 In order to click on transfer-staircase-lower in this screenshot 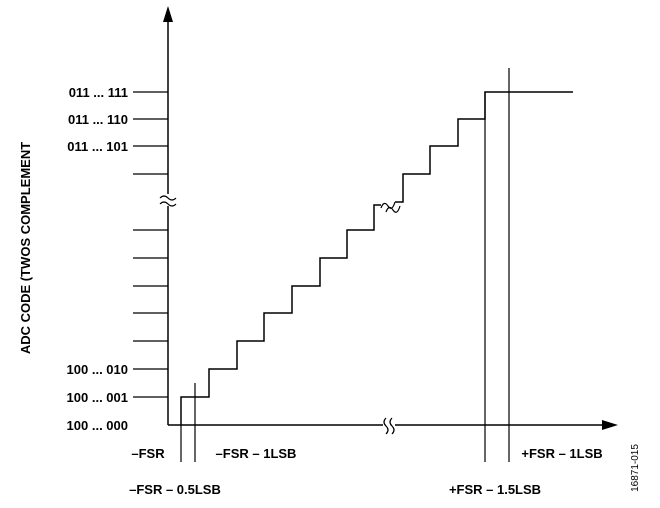, I will do `click(280, 314)`.